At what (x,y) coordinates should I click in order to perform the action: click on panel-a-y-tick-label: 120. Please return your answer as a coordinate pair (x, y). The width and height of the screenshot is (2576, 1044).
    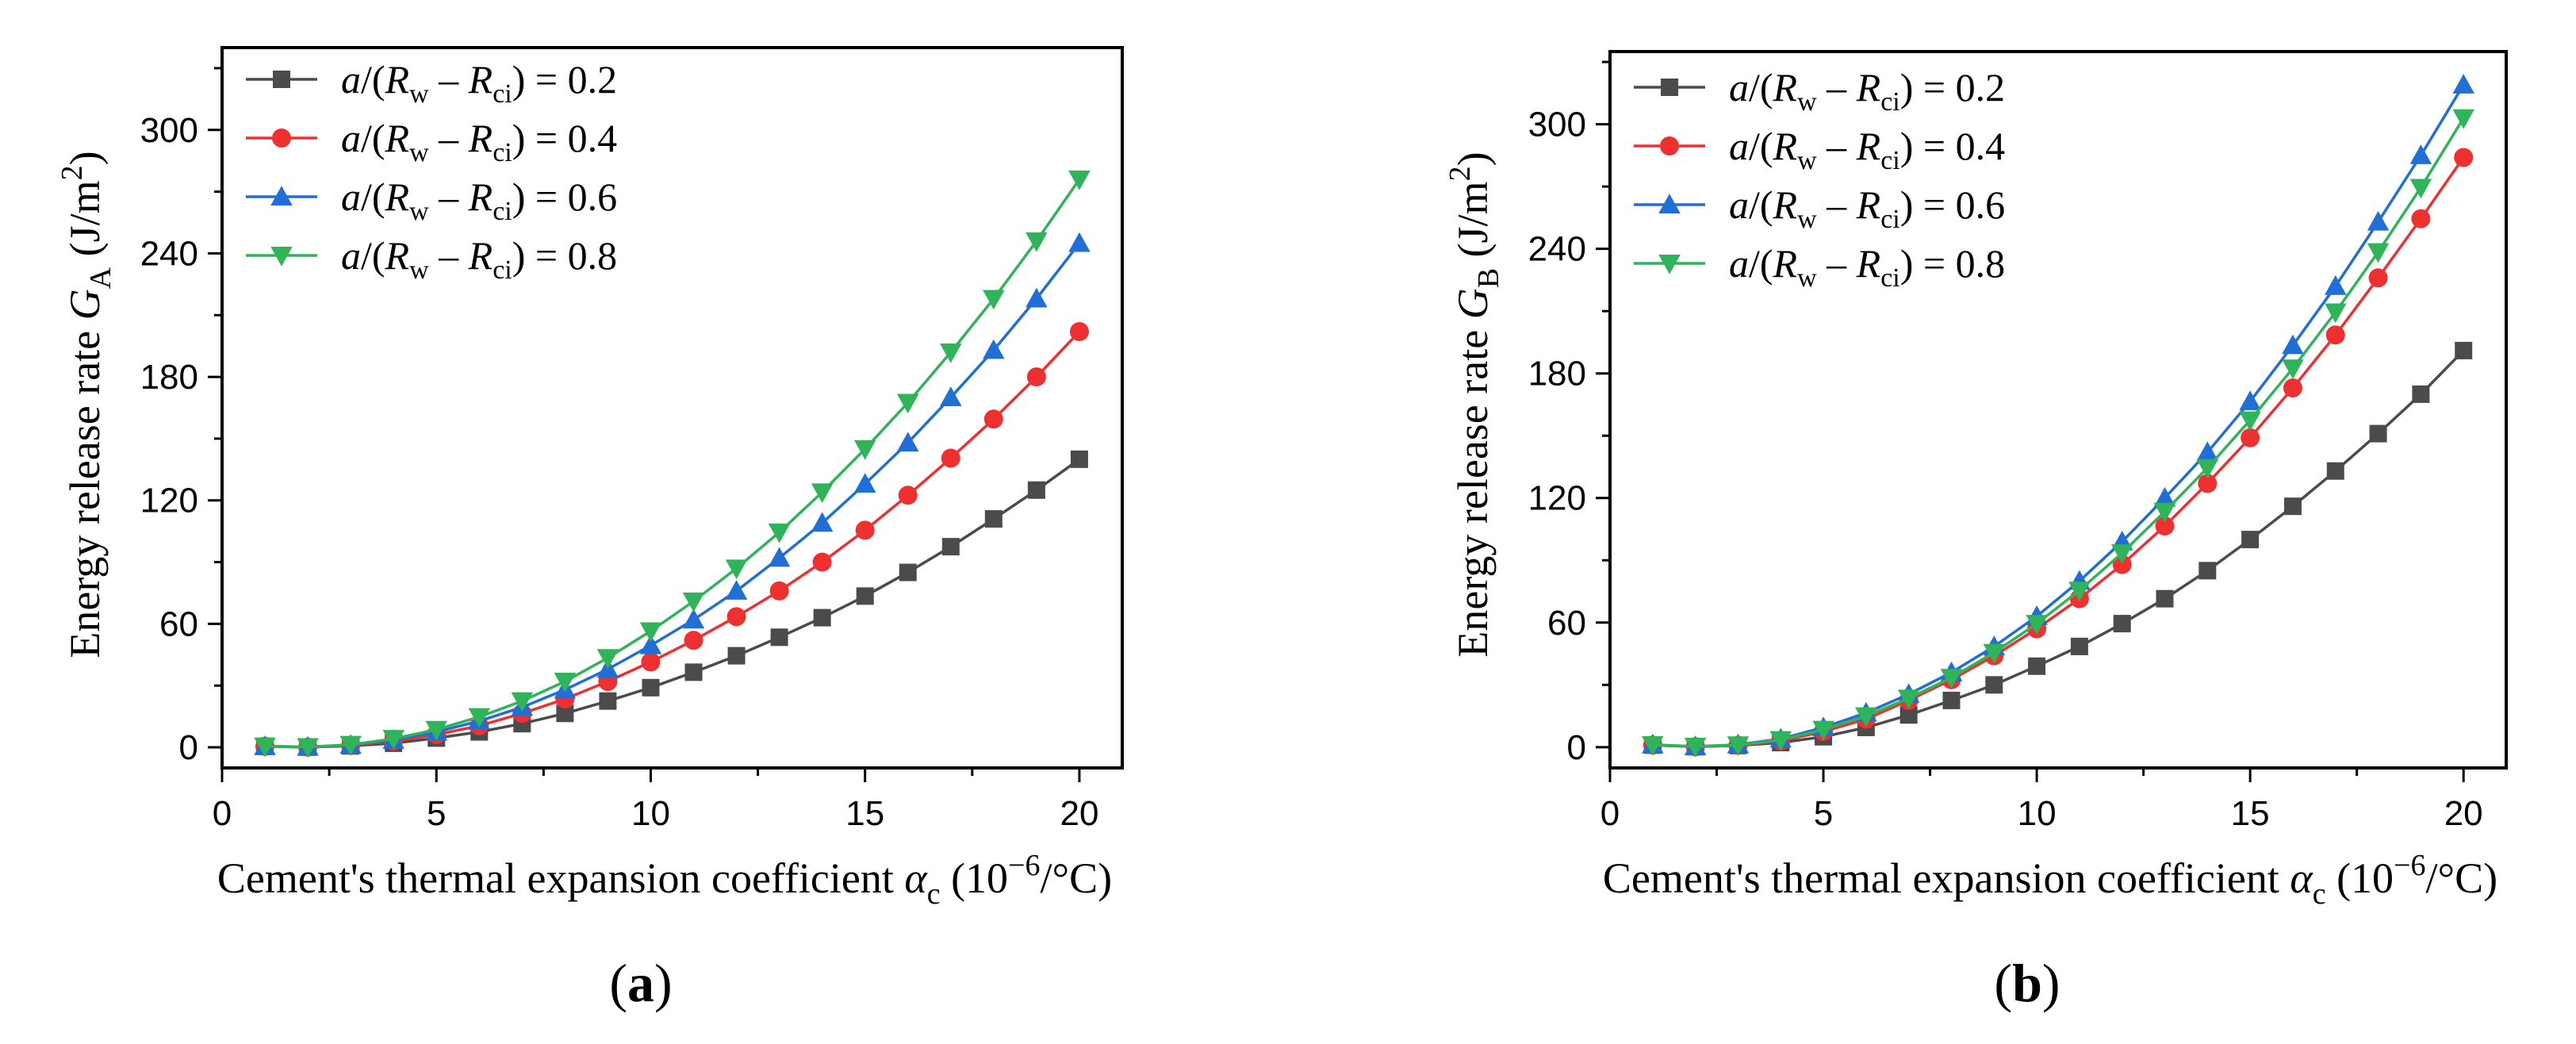
    Looking at the image, I should click on (169, 501).